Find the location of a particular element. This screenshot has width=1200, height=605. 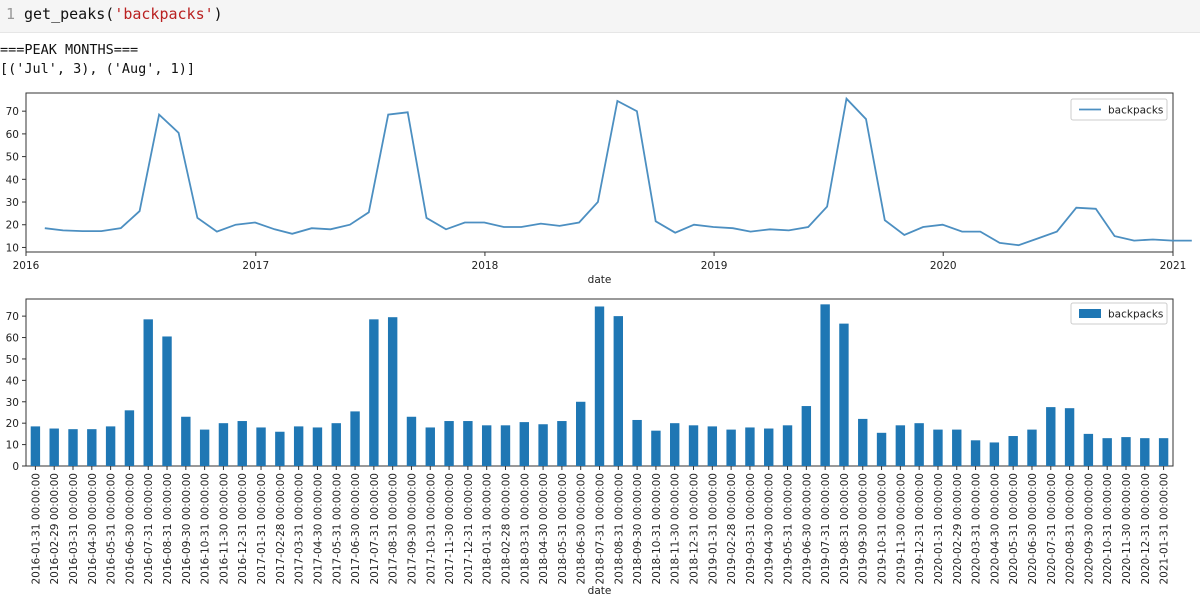

x-tick-label: 2020-12-31 00:00:00 is located at coordinates (1146, 529).